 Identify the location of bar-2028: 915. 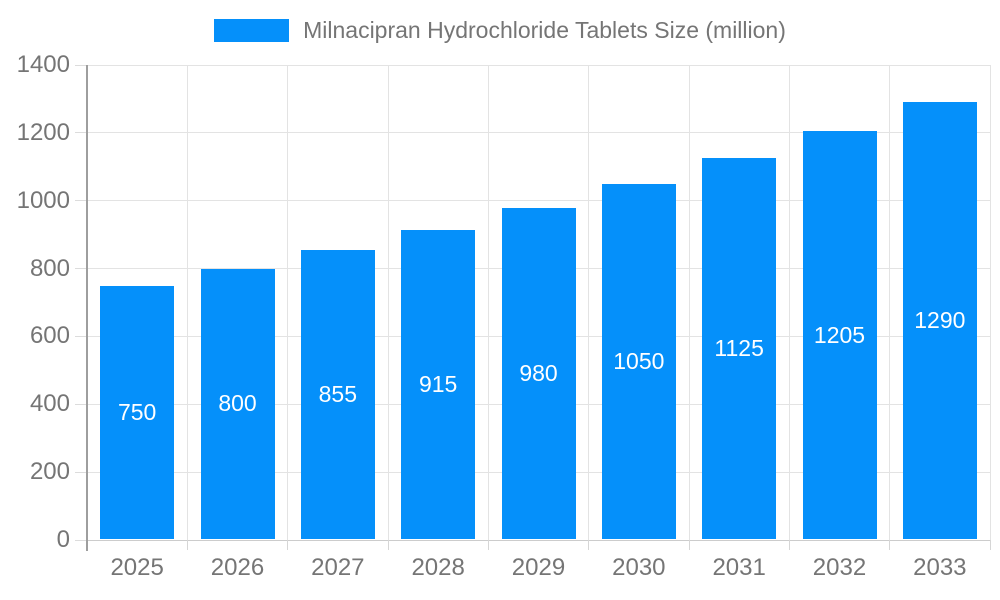
(438, 384).